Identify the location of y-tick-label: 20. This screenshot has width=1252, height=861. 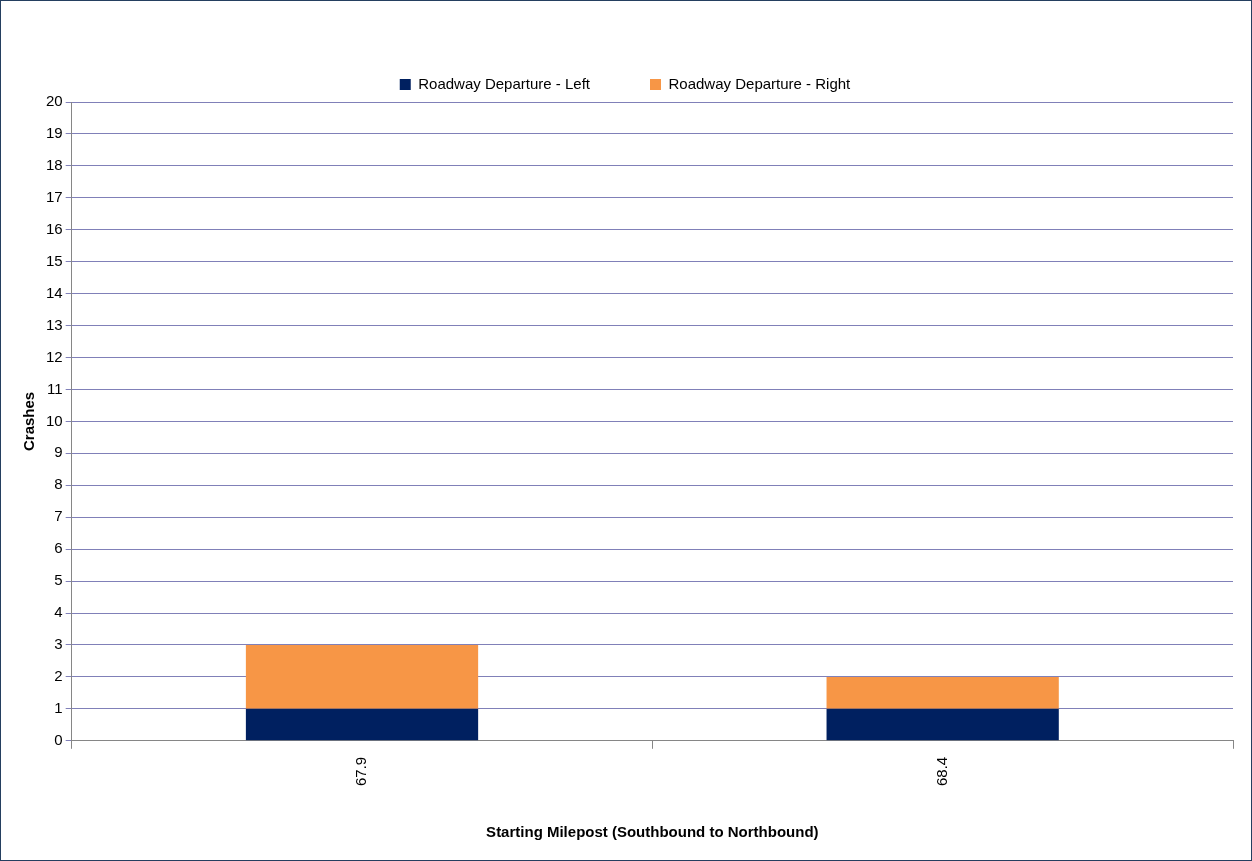
(54, 101).